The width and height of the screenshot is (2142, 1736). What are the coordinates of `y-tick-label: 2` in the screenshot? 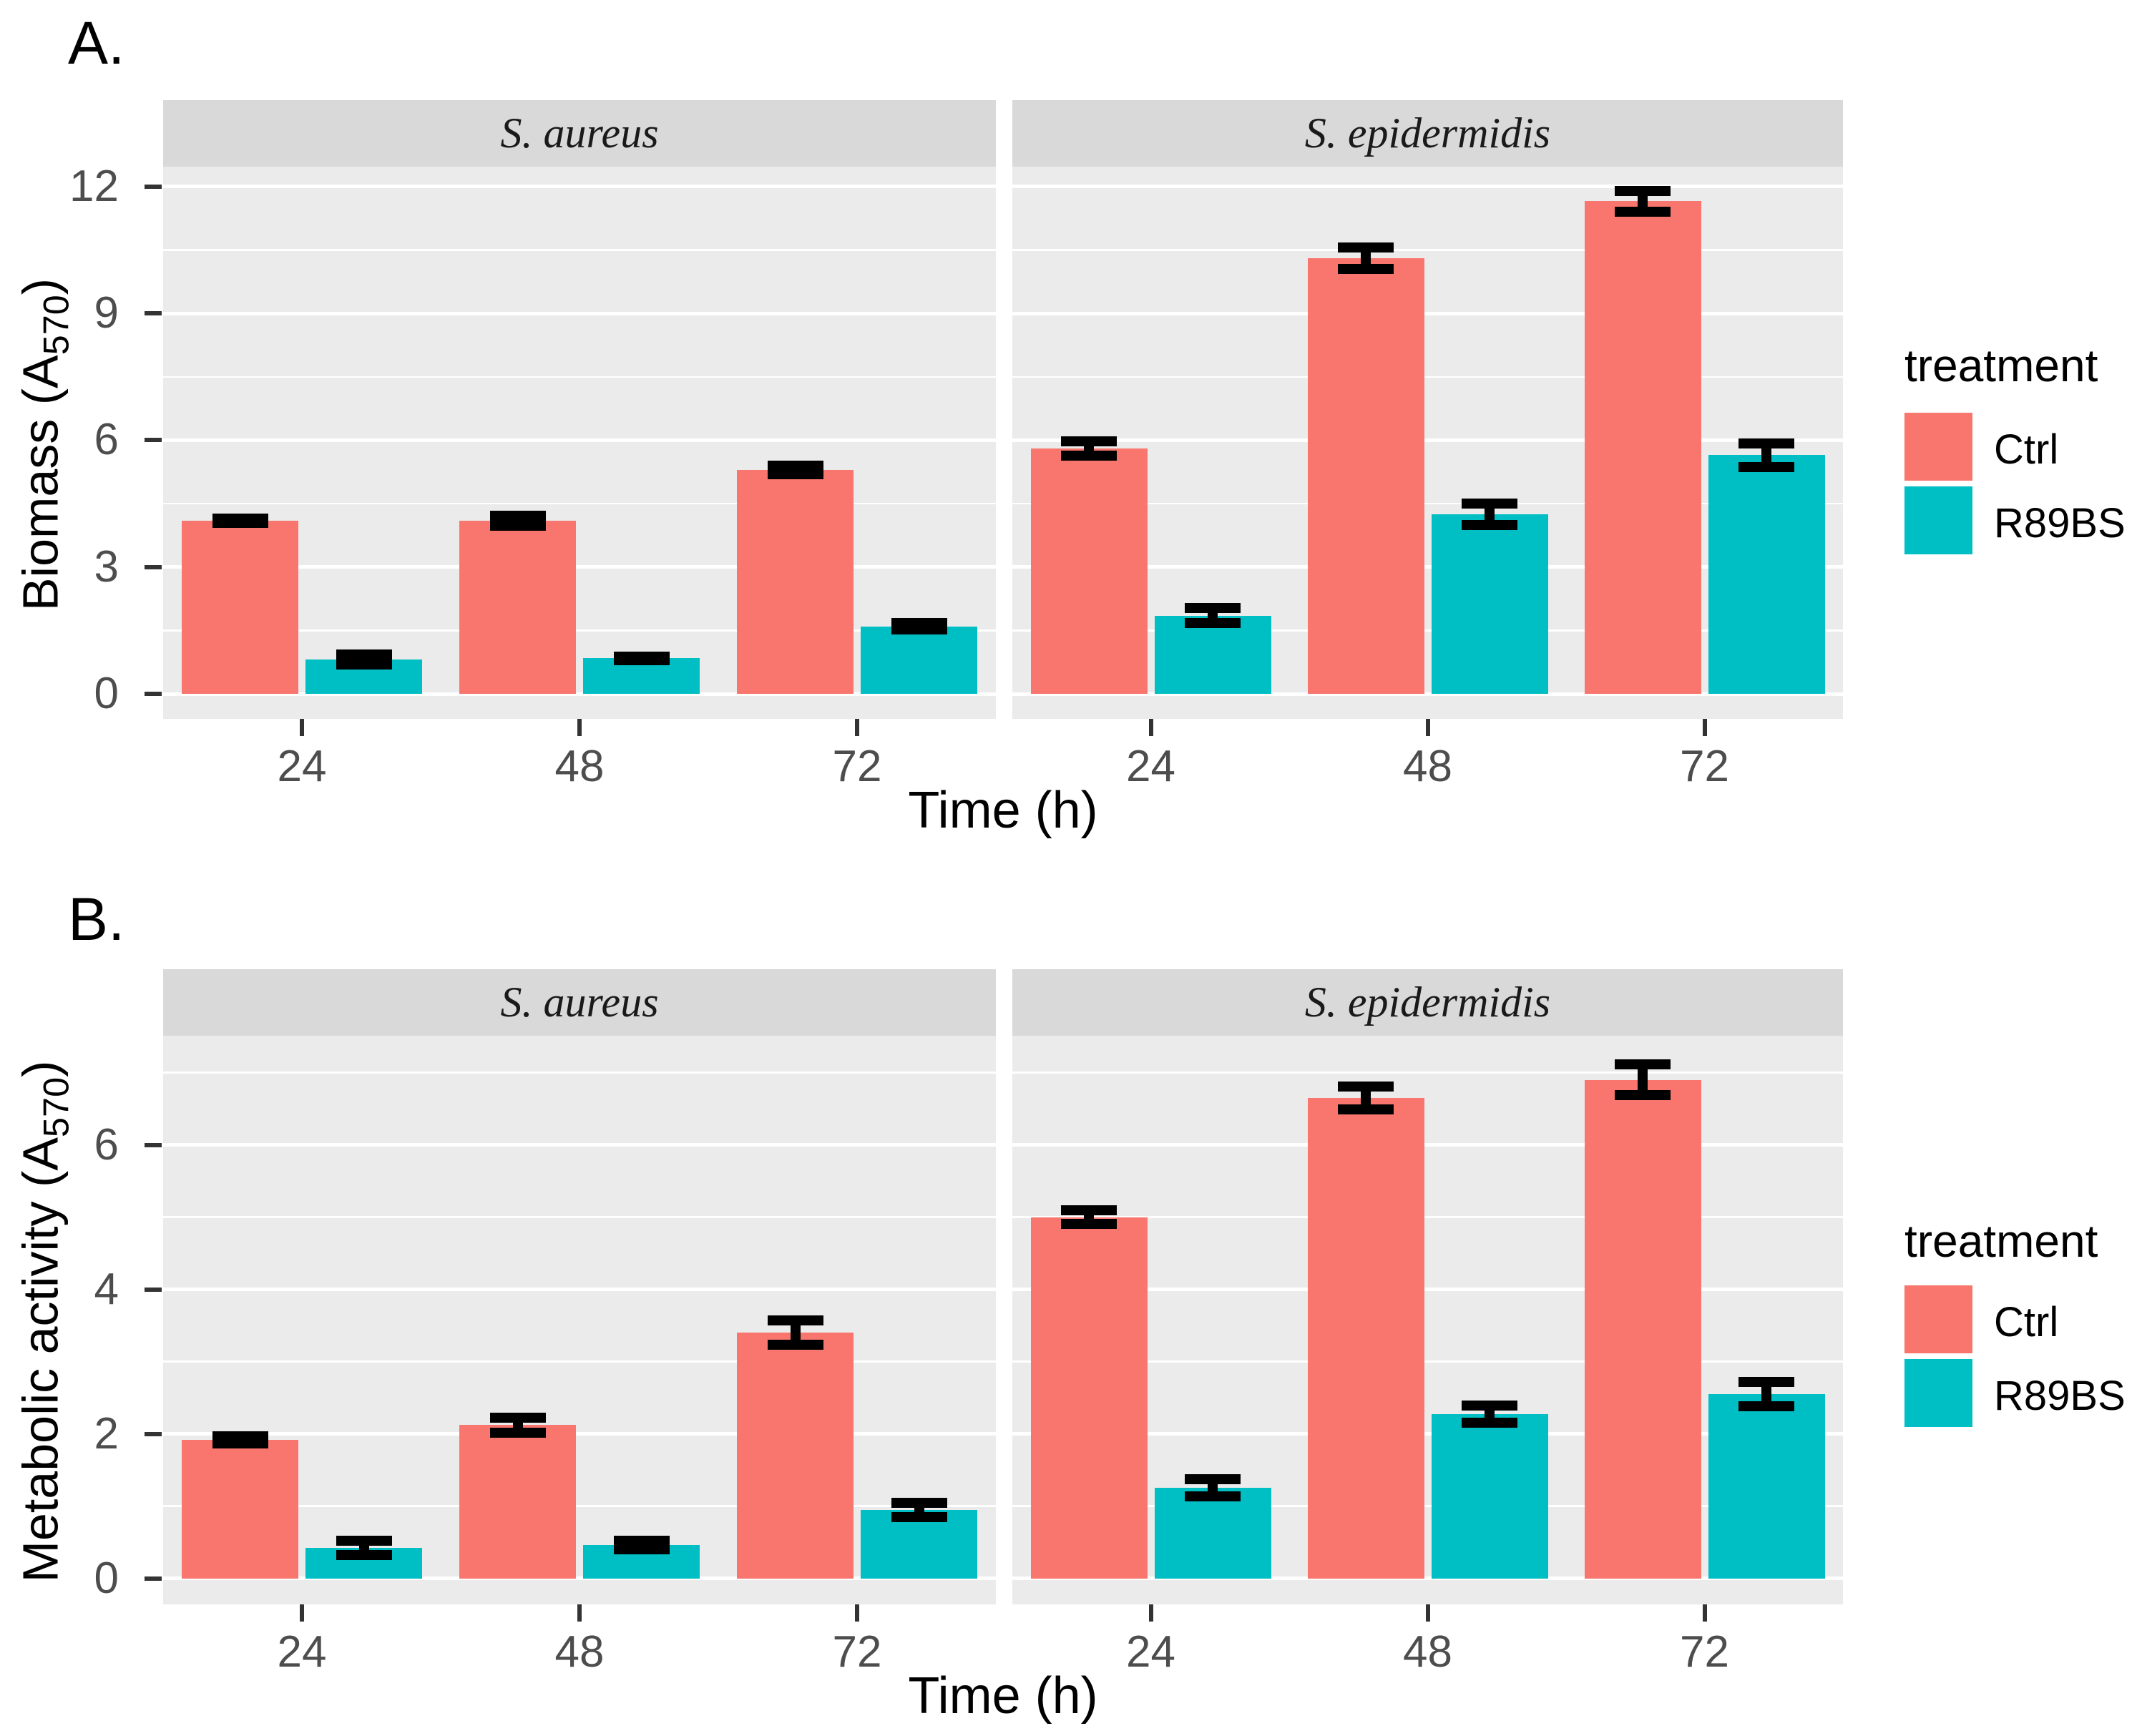 It's located at (106, 1433).